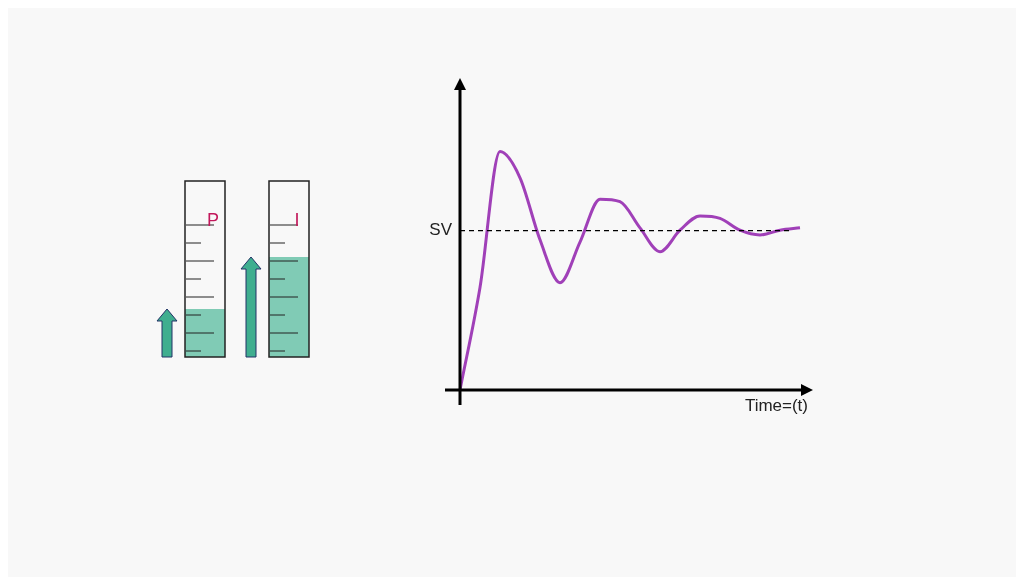 The height and width of the screenshot is (585, 1024). I want to click on text: P, so click(213, 220).